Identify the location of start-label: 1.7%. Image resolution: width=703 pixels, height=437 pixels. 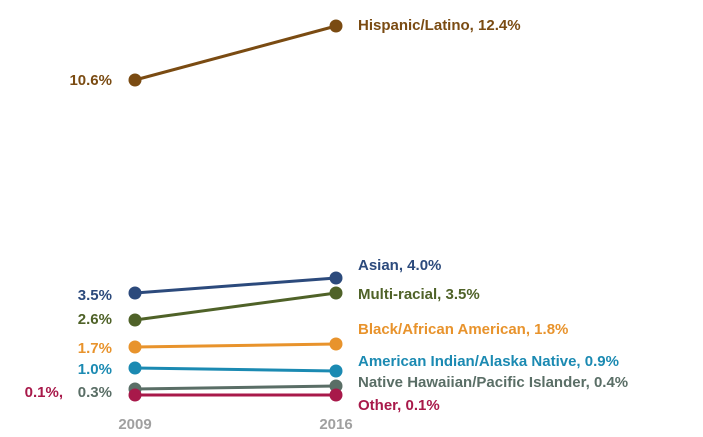
(95, 348).